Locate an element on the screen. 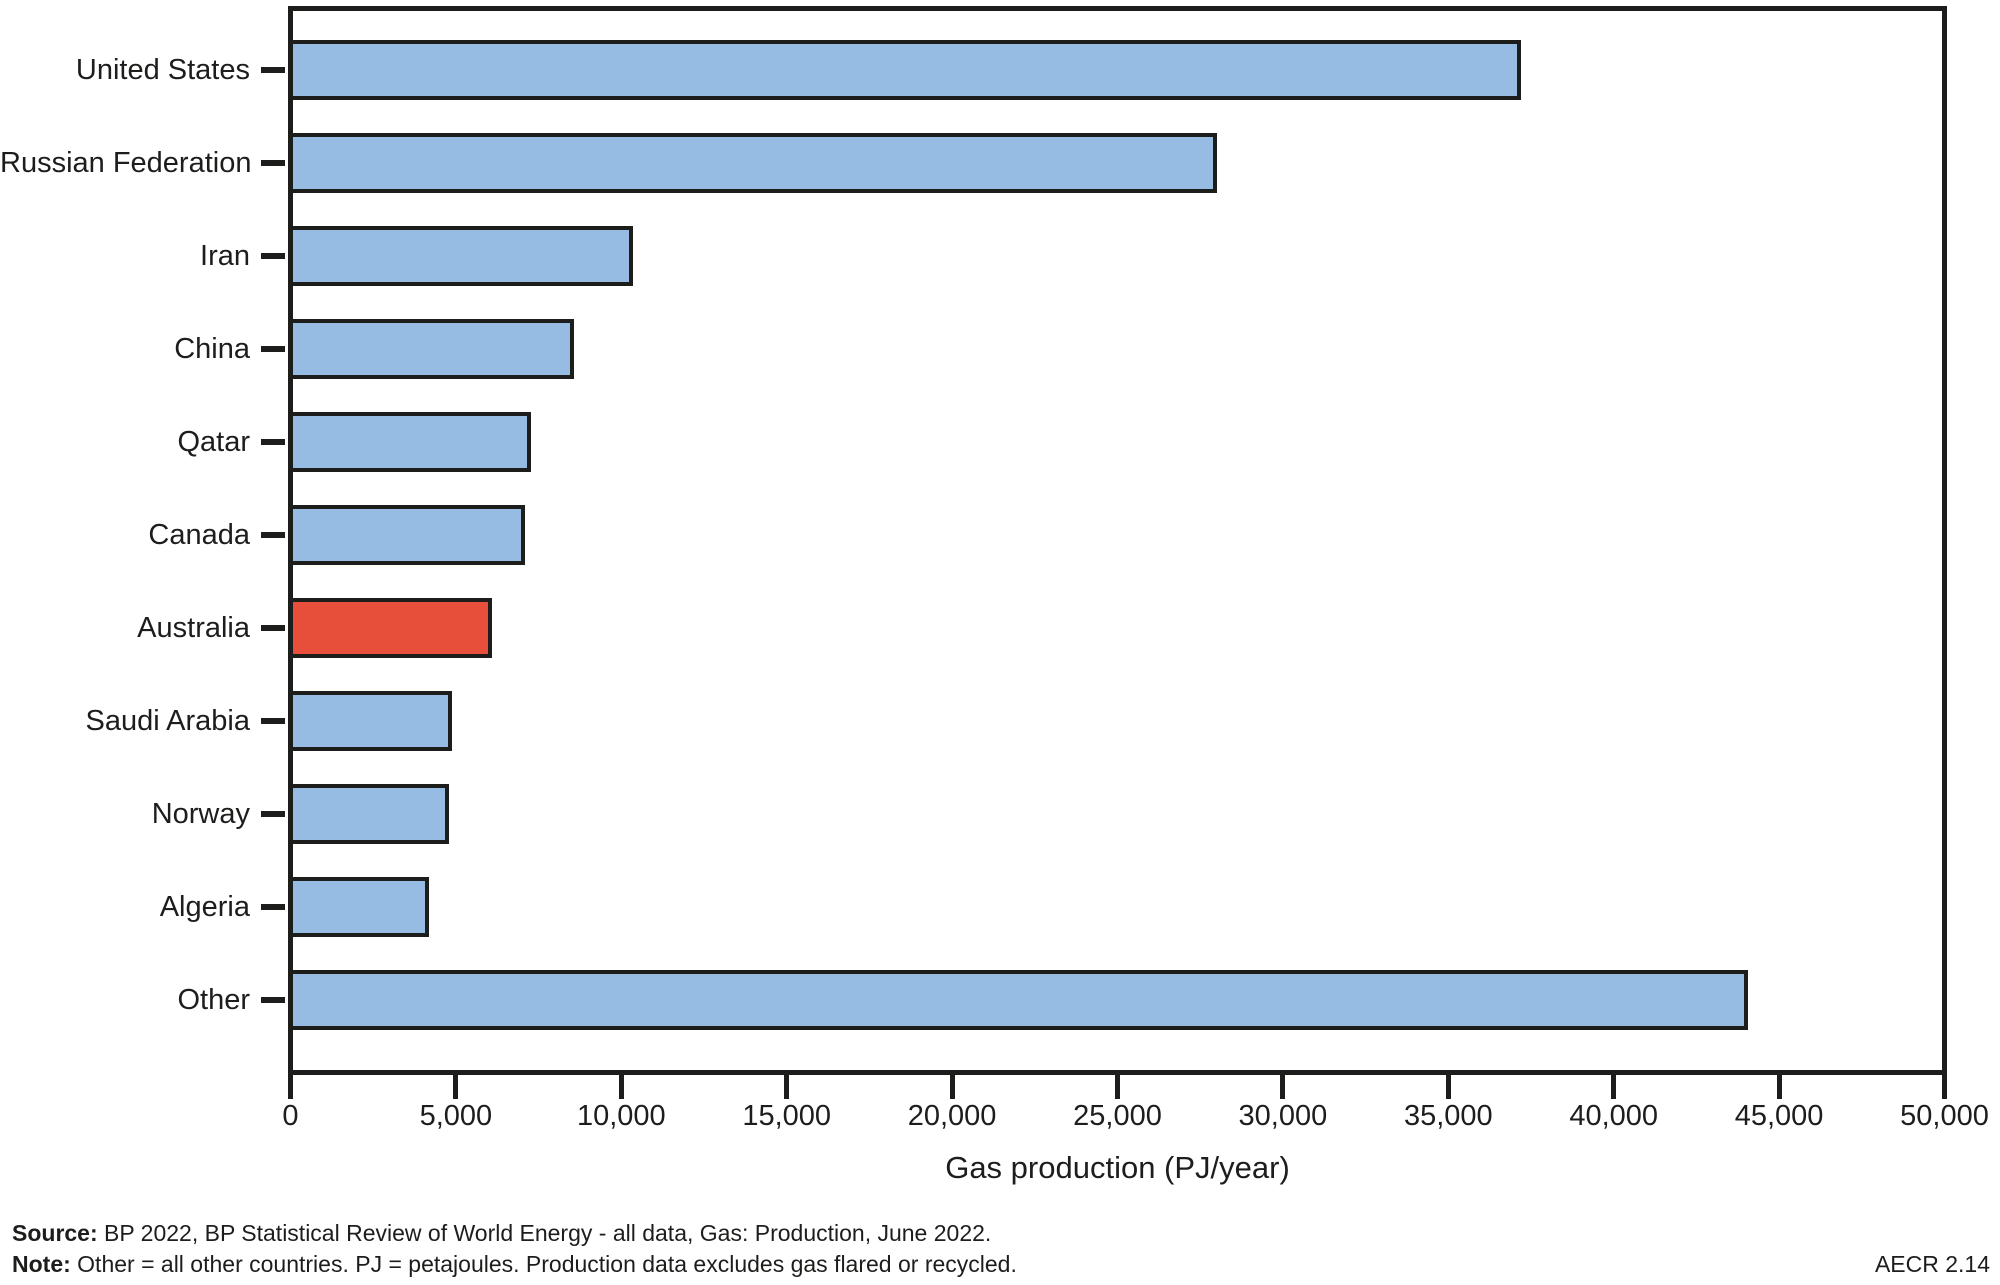 The width and height of the screenshot is (2000, 1285). x-tick-label-25000: 25,000 is located at coordinates (1117, 1116).